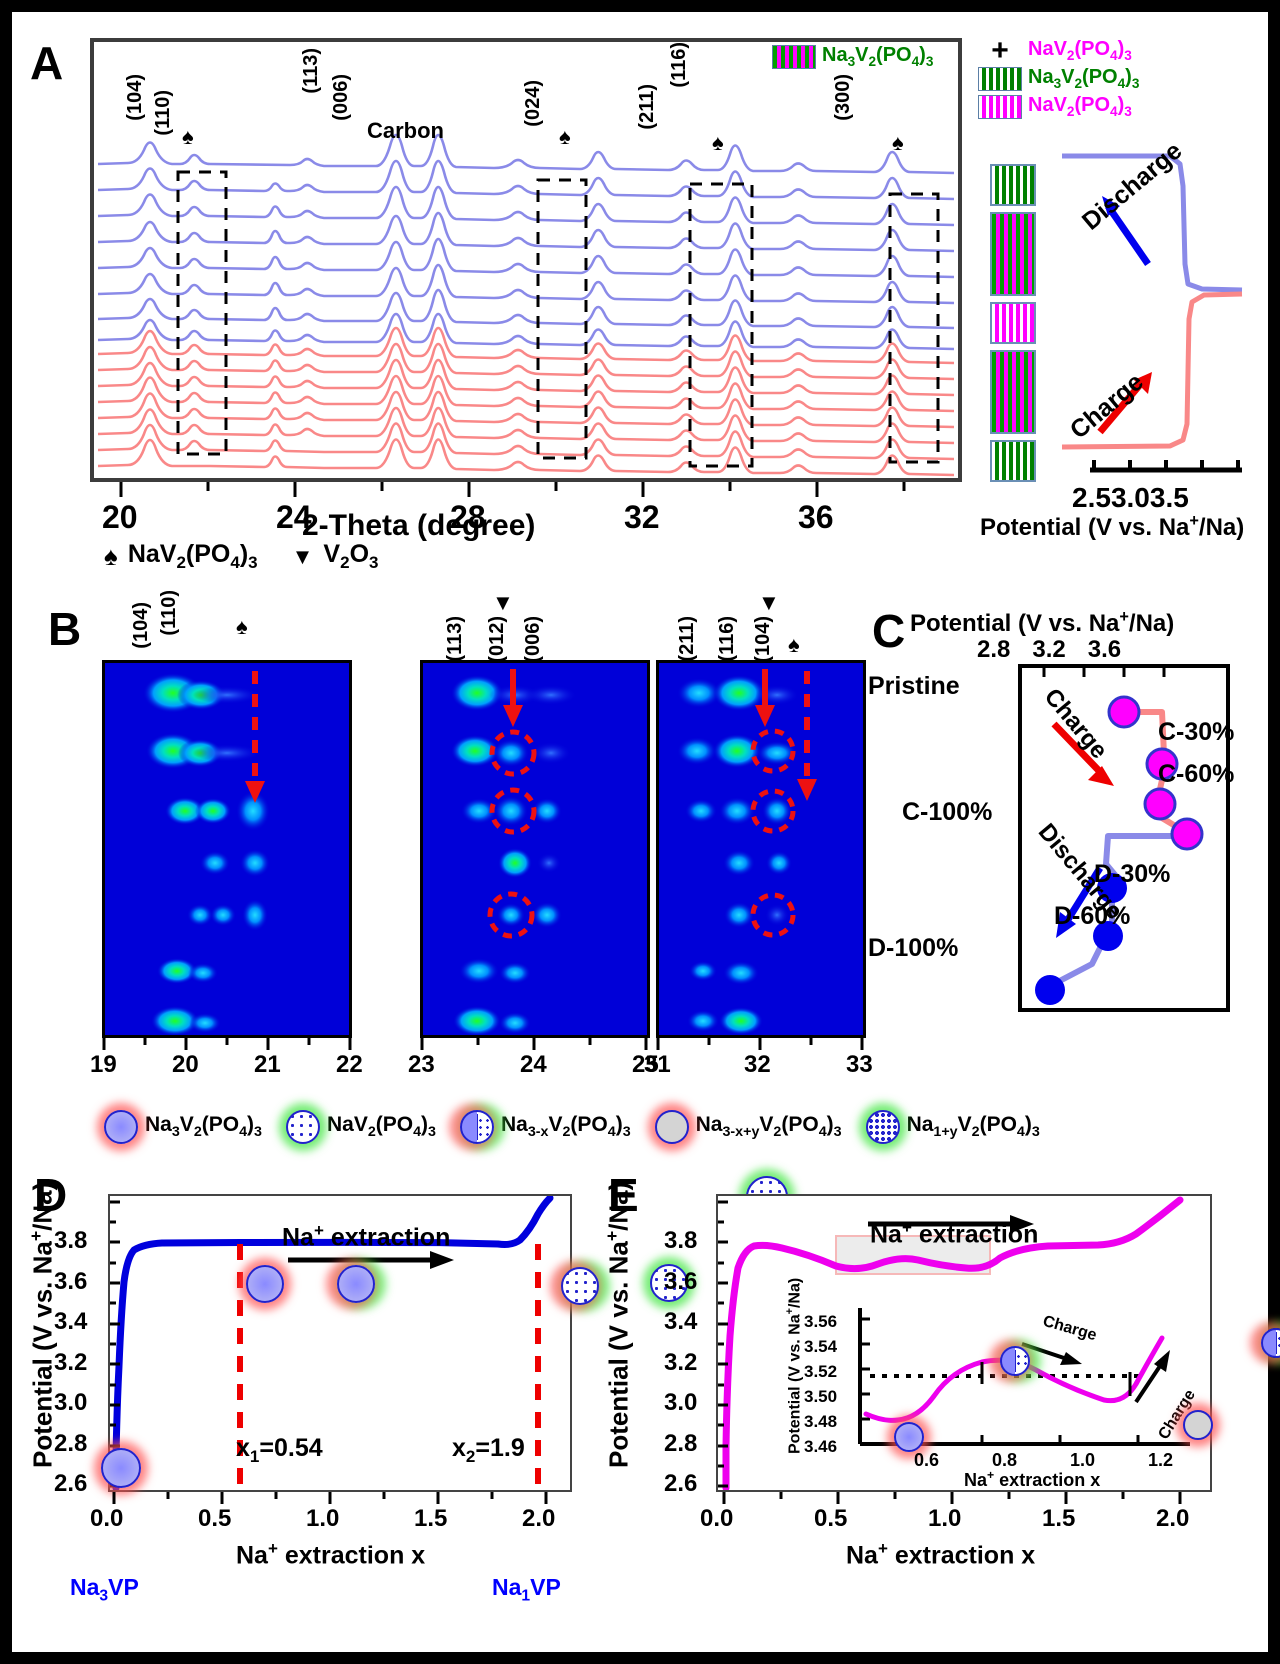 Image resolution: width=1280 pixels, height=1664 pixels. Describe the element at coordinates (311, 71) in the screenshot. I see `peak-label-113: (113)` at that location.